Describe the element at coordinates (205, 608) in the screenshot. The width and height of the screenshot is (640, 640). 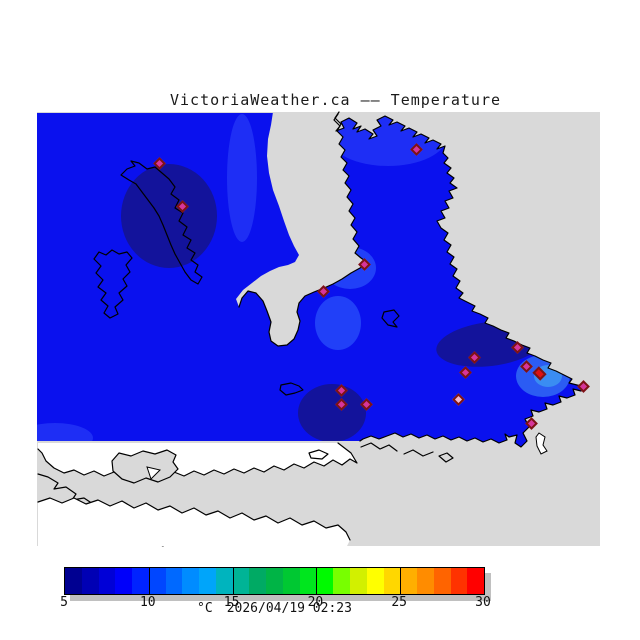
I see `unit-label: °C` at that location.